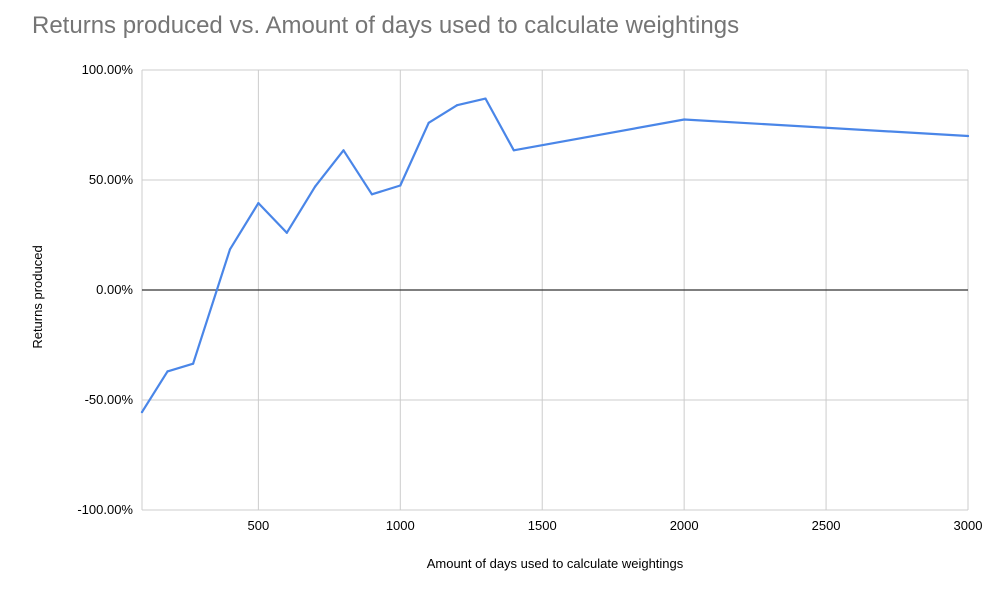 This screenshot has height=600, width=1000. I want to click on y-tick-label: 100.00%, so click(108, 69).